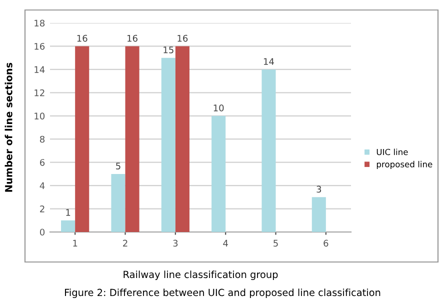 This screenshot has height=304, width=445. Describe the element at coordinates (326, 243) in the screenshot. I see `x-tick-label: 6` at that location.